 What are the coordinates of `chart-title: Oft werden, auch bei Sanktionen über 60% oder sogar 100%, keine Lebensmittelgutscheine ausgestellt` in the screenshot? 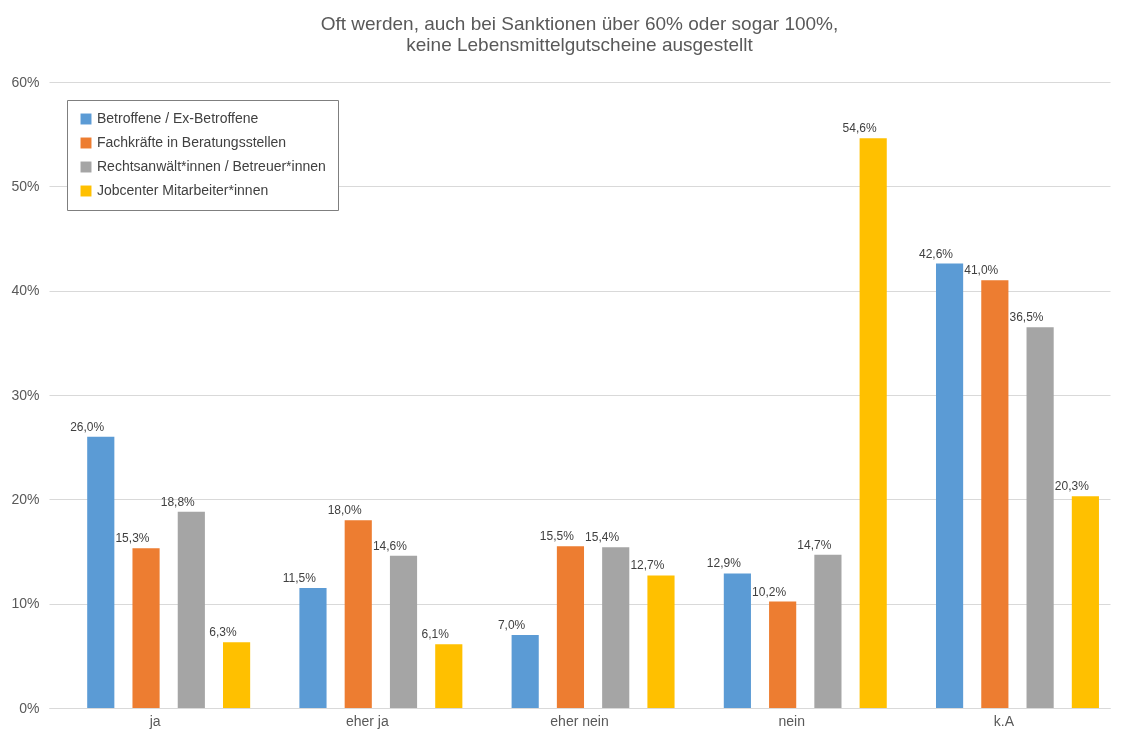 It's located at (579, 34).